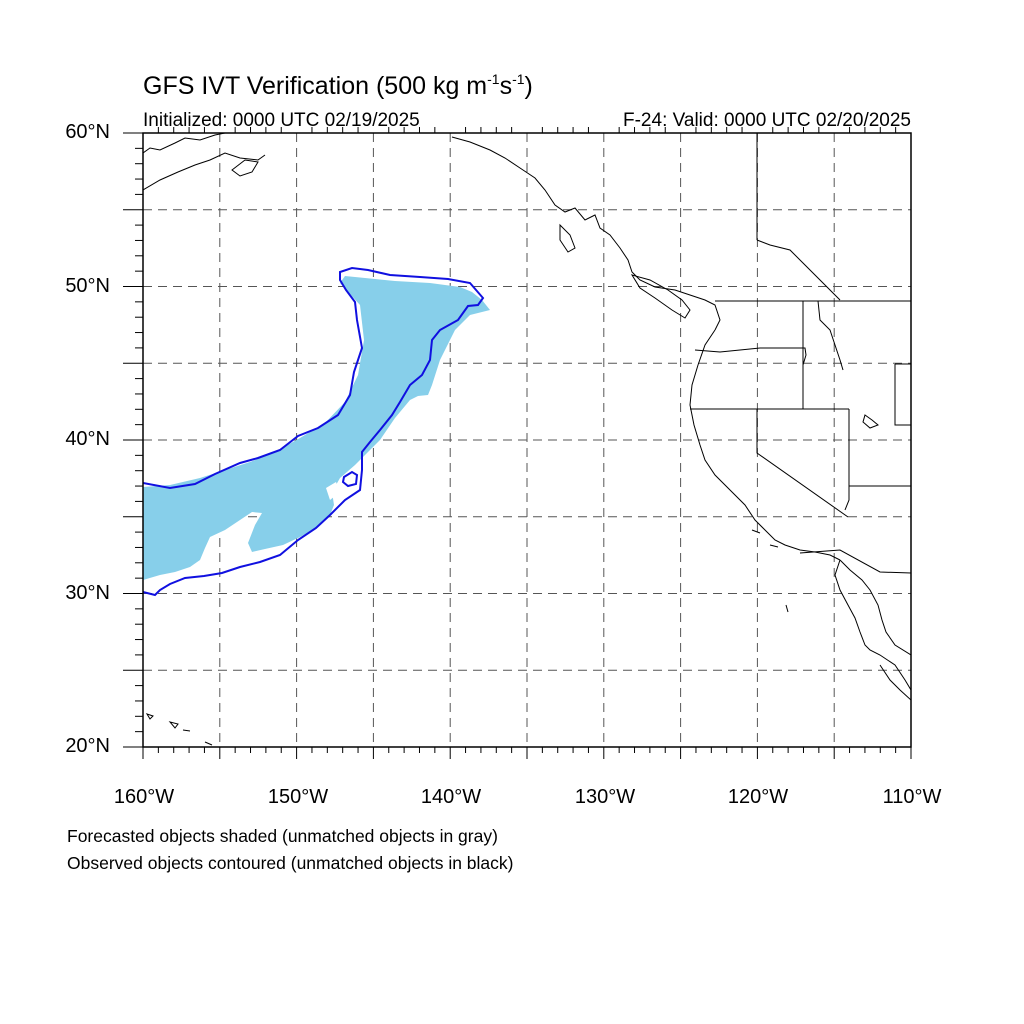 The width and height of the screenshot is (1024, 1024). I want to click on gulf-of-california-coast, so click(875, 607).